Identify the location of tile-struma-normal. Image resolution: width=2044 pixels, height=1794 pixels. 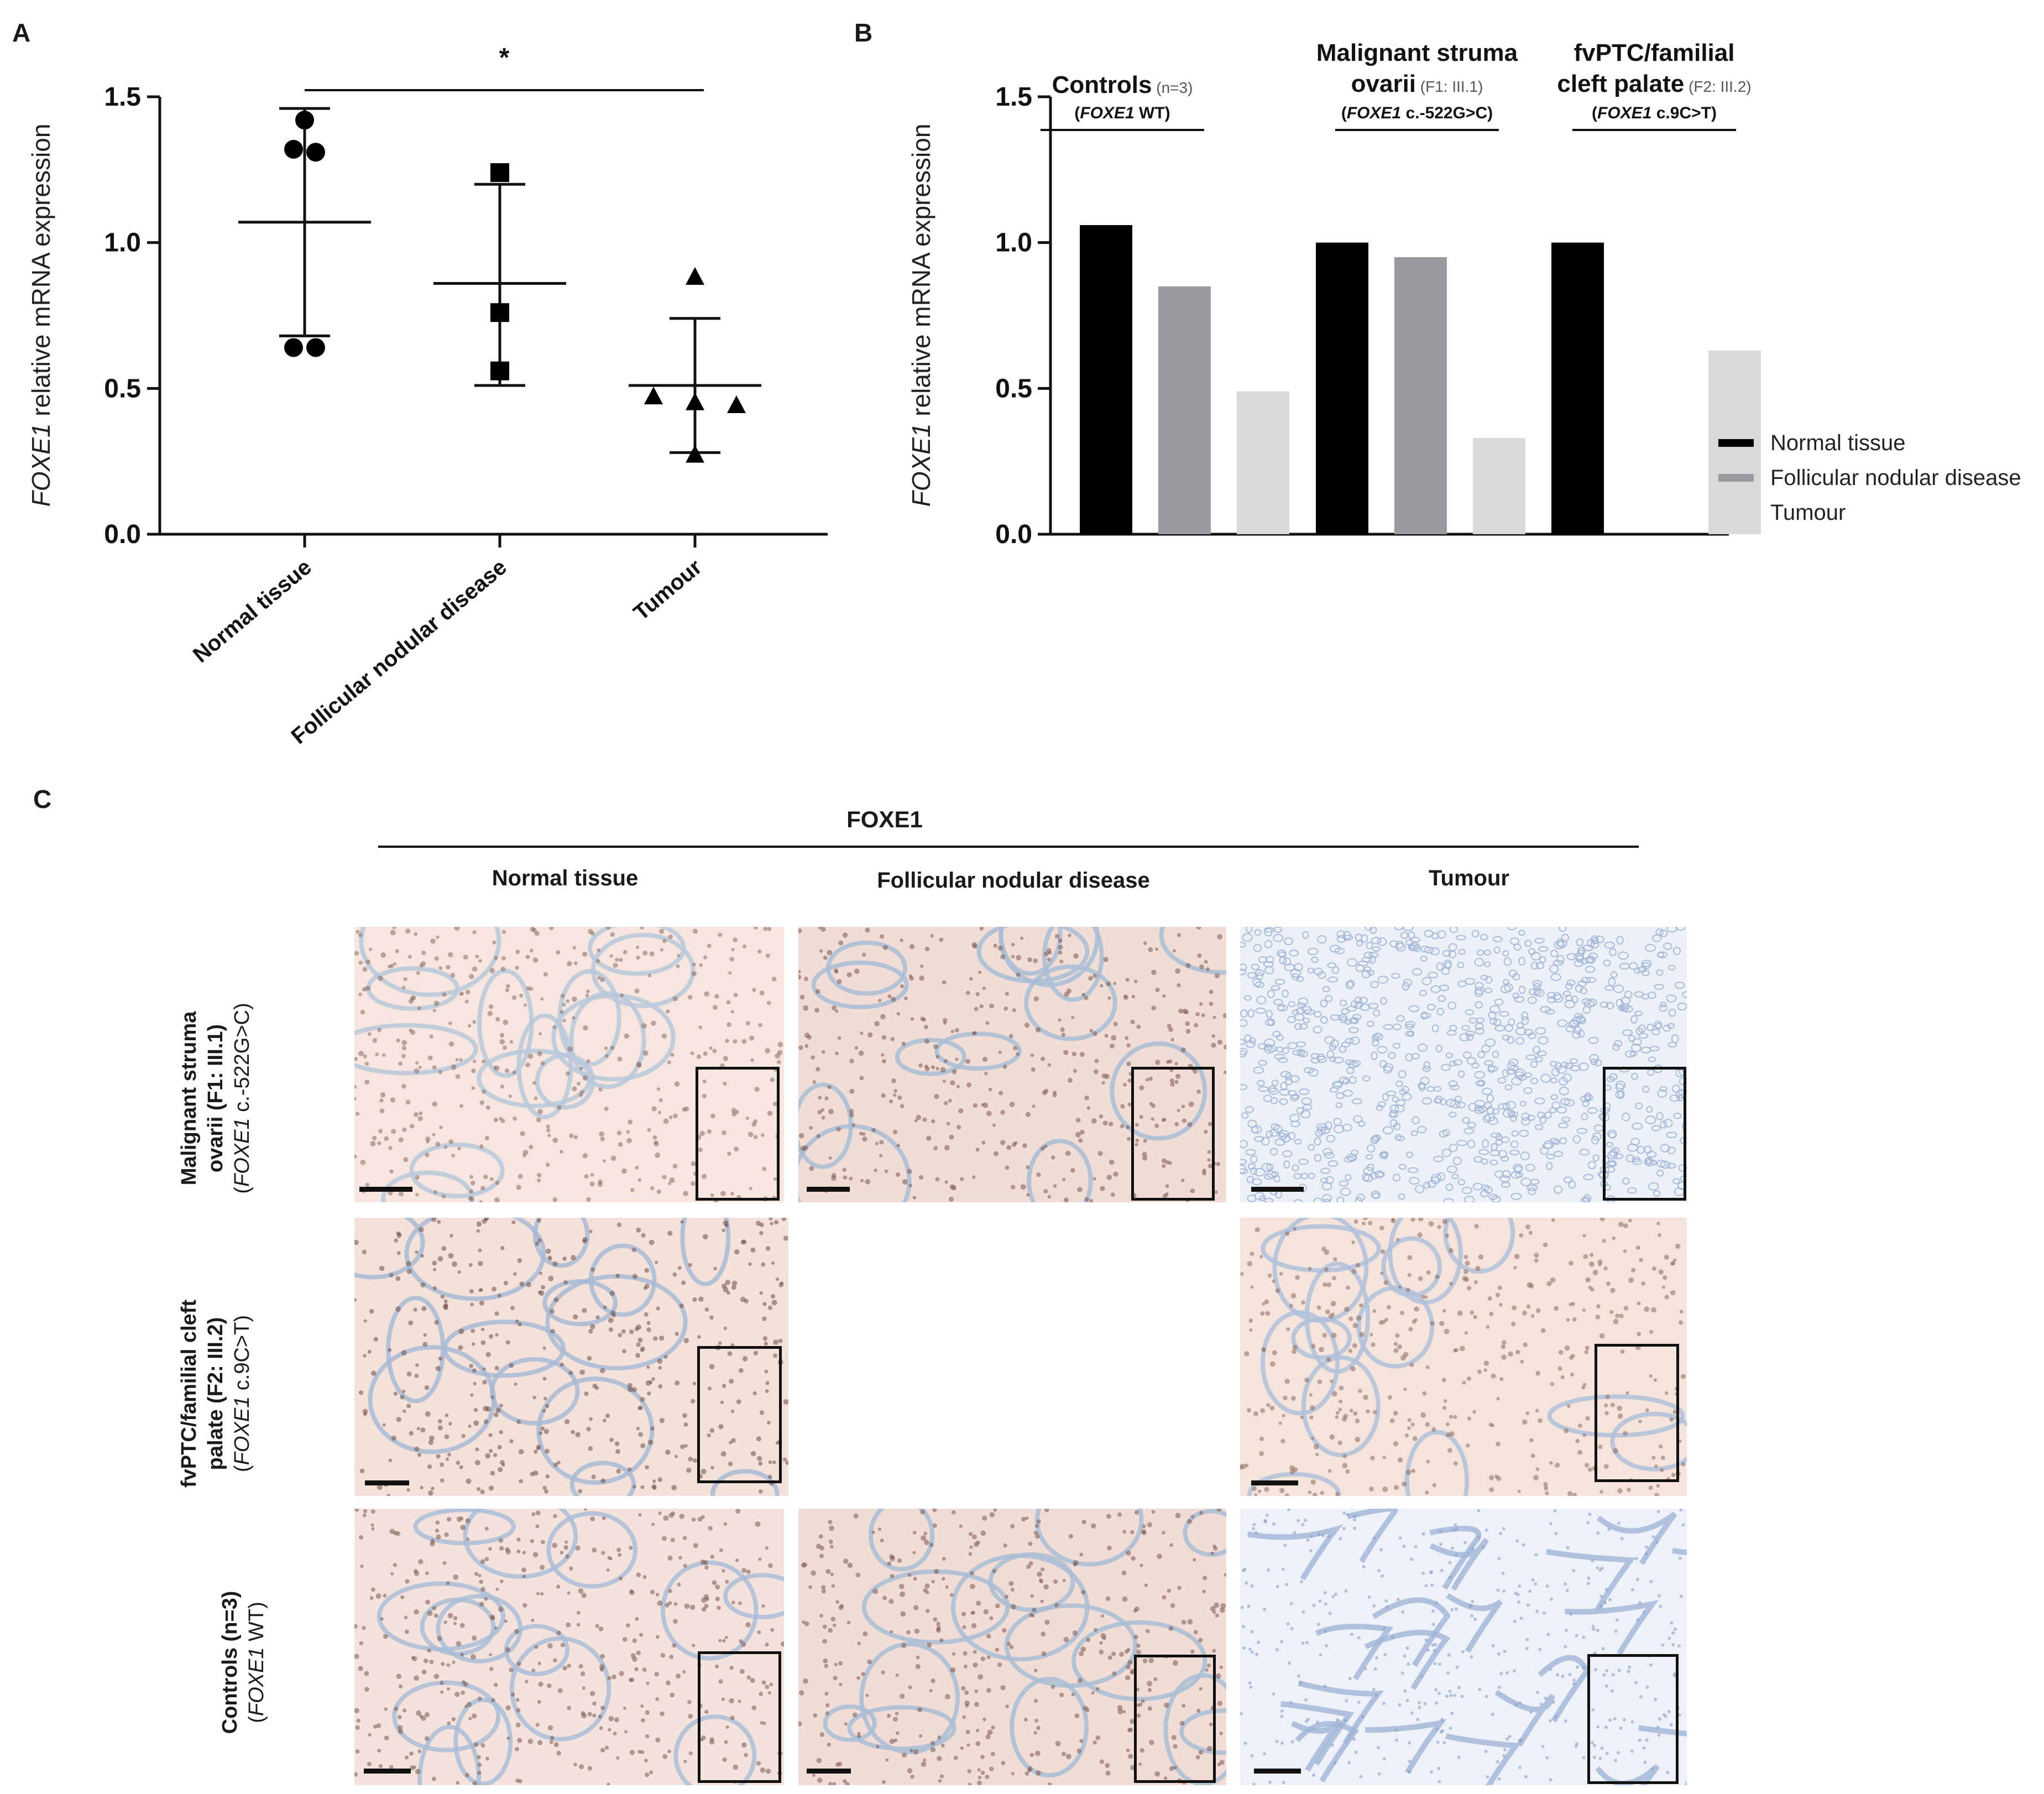
(569, 1064).